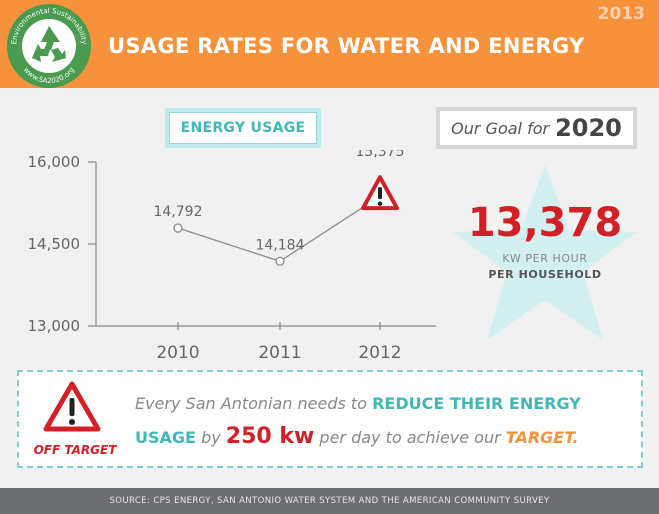 This screenshot has height=514, width=659. What do you see at coordinates (380, 155) in the screenshot?
I see `data-label: 15,375` at bounding box center [380, 155].